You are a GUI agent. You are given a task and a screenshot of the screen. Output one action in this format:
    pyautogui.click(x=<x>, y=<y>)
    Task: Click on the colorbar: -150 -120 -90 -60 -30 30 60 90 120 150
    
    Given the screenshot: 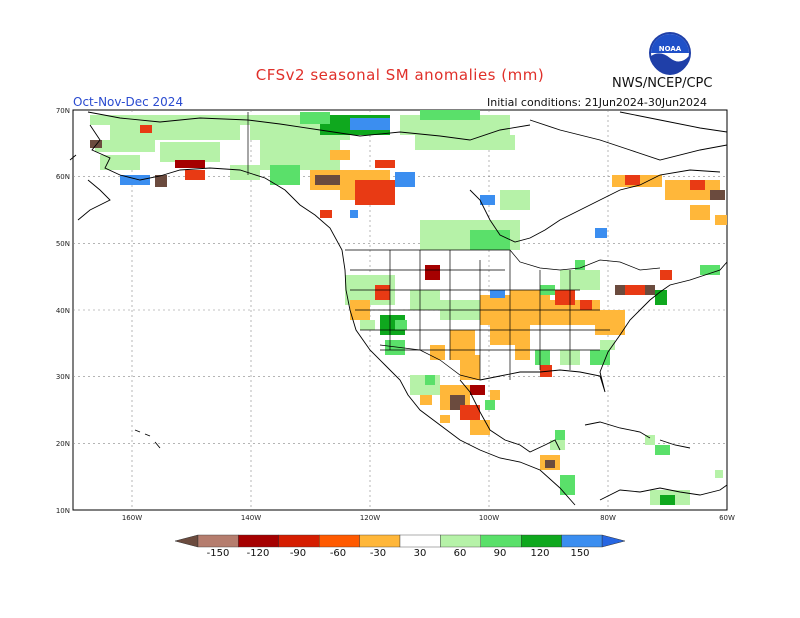 What is the action you would take?
    pyautogui.click(x=400, y=546)
    